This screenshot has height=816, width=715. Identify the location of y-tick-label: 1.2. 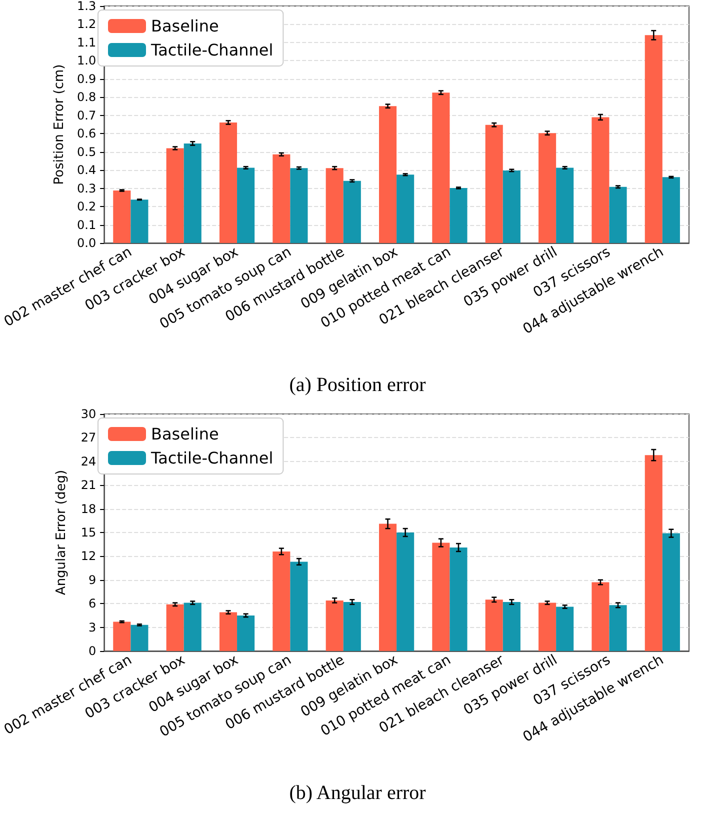
(86, 24).